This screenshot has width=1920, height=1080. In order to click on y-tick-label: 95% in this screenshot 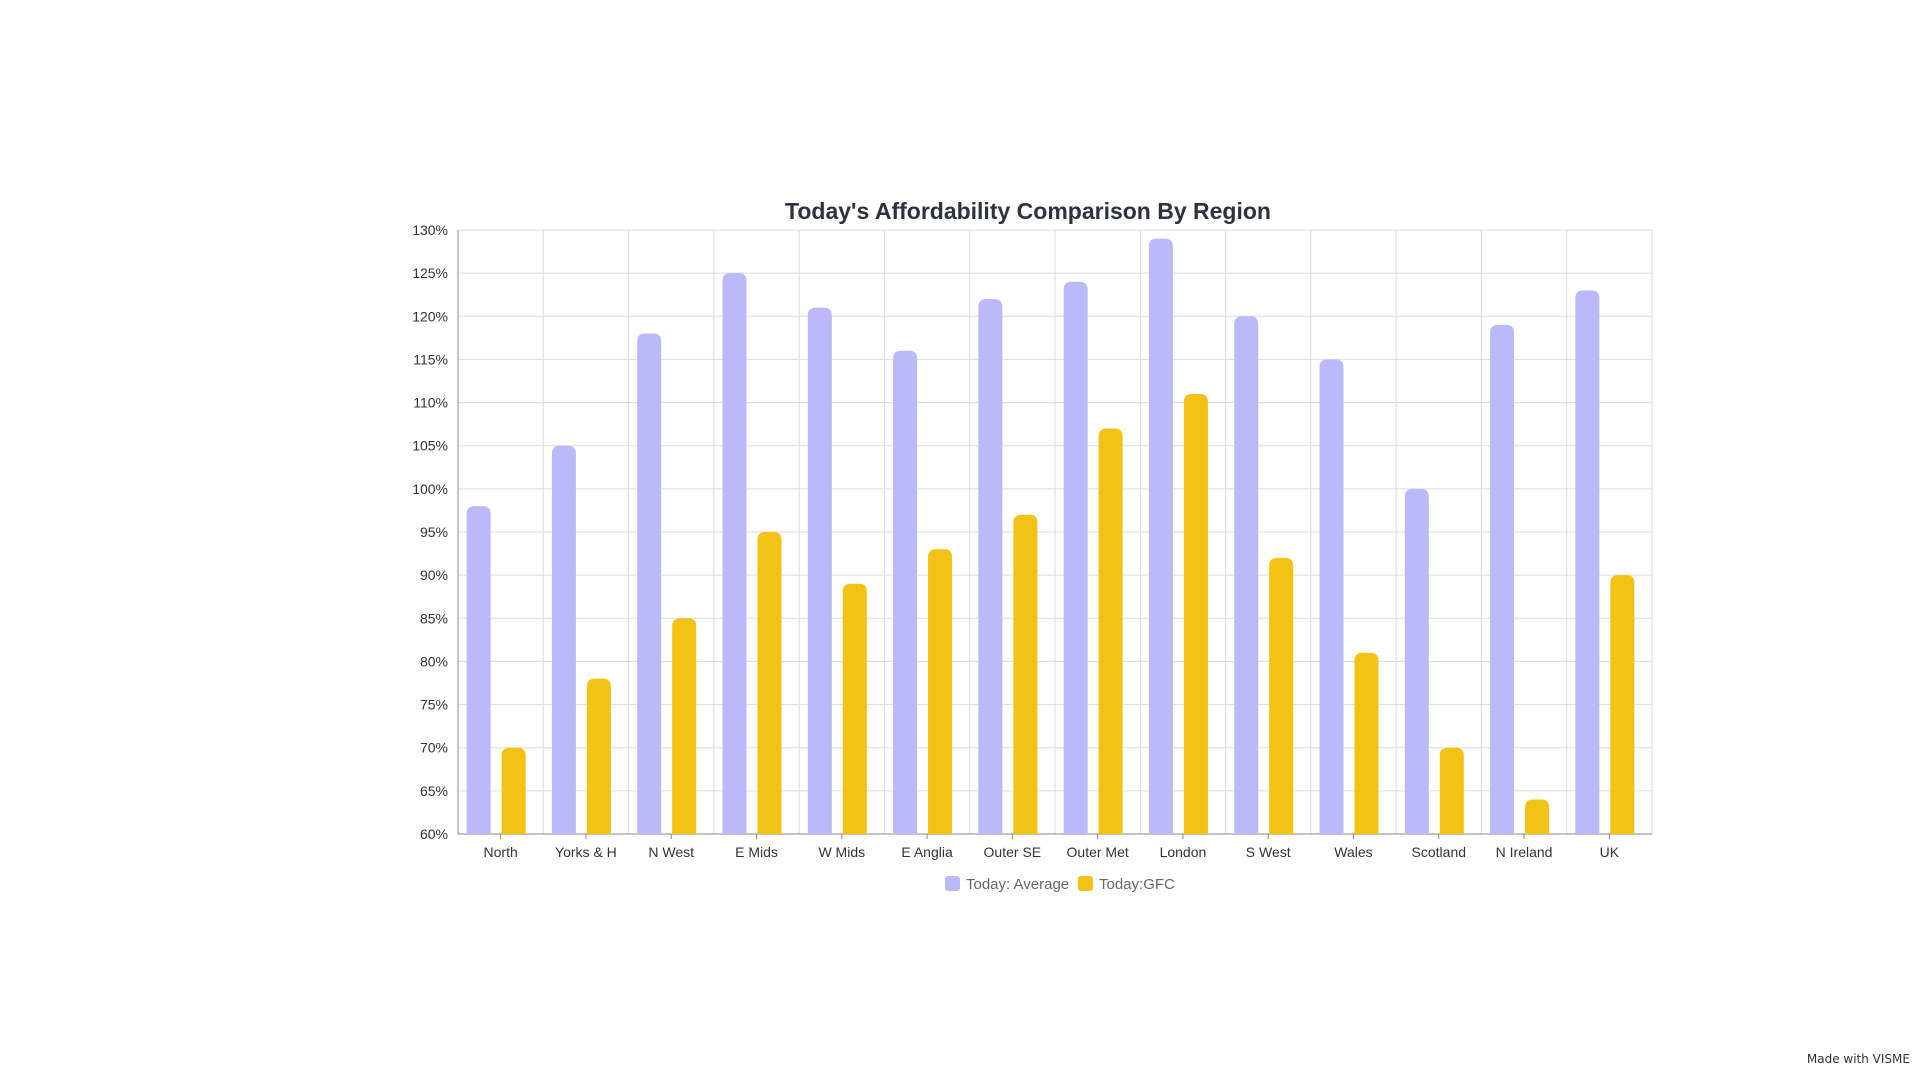, I will do `click(434, 532)`.